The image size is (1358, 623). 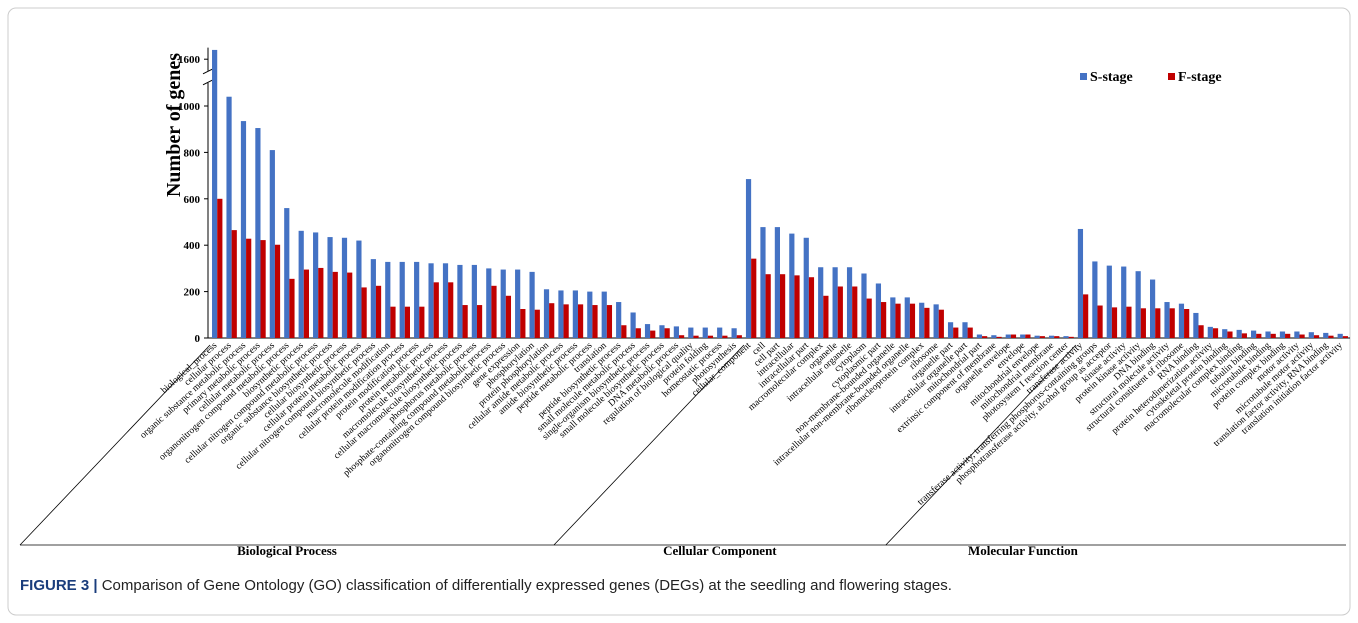 What do you see at coordinates (649, 445) in the screenshot?
I see `group-divider` at bounding box center [649, 445].